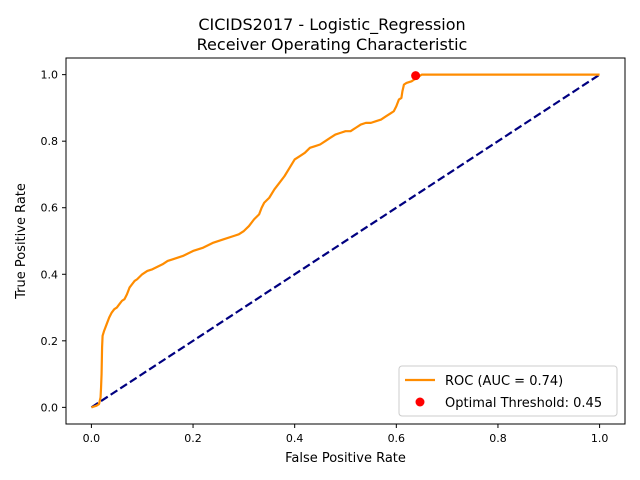 The width and height of the screenshot is (640, 480). Describe the element at coordinates (50, 274) in the screenshot. I see `y-tick-label: 0.4` at that location.